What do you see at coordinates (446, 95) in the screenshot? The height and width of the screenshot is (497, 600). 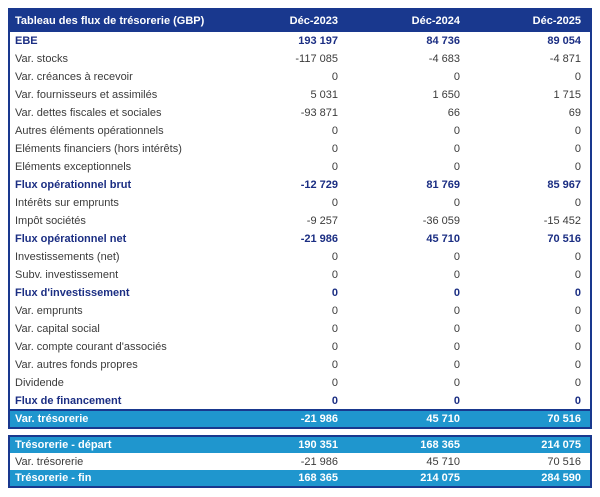 I see `row-value: 1 650` at bounding box center [446, 95].